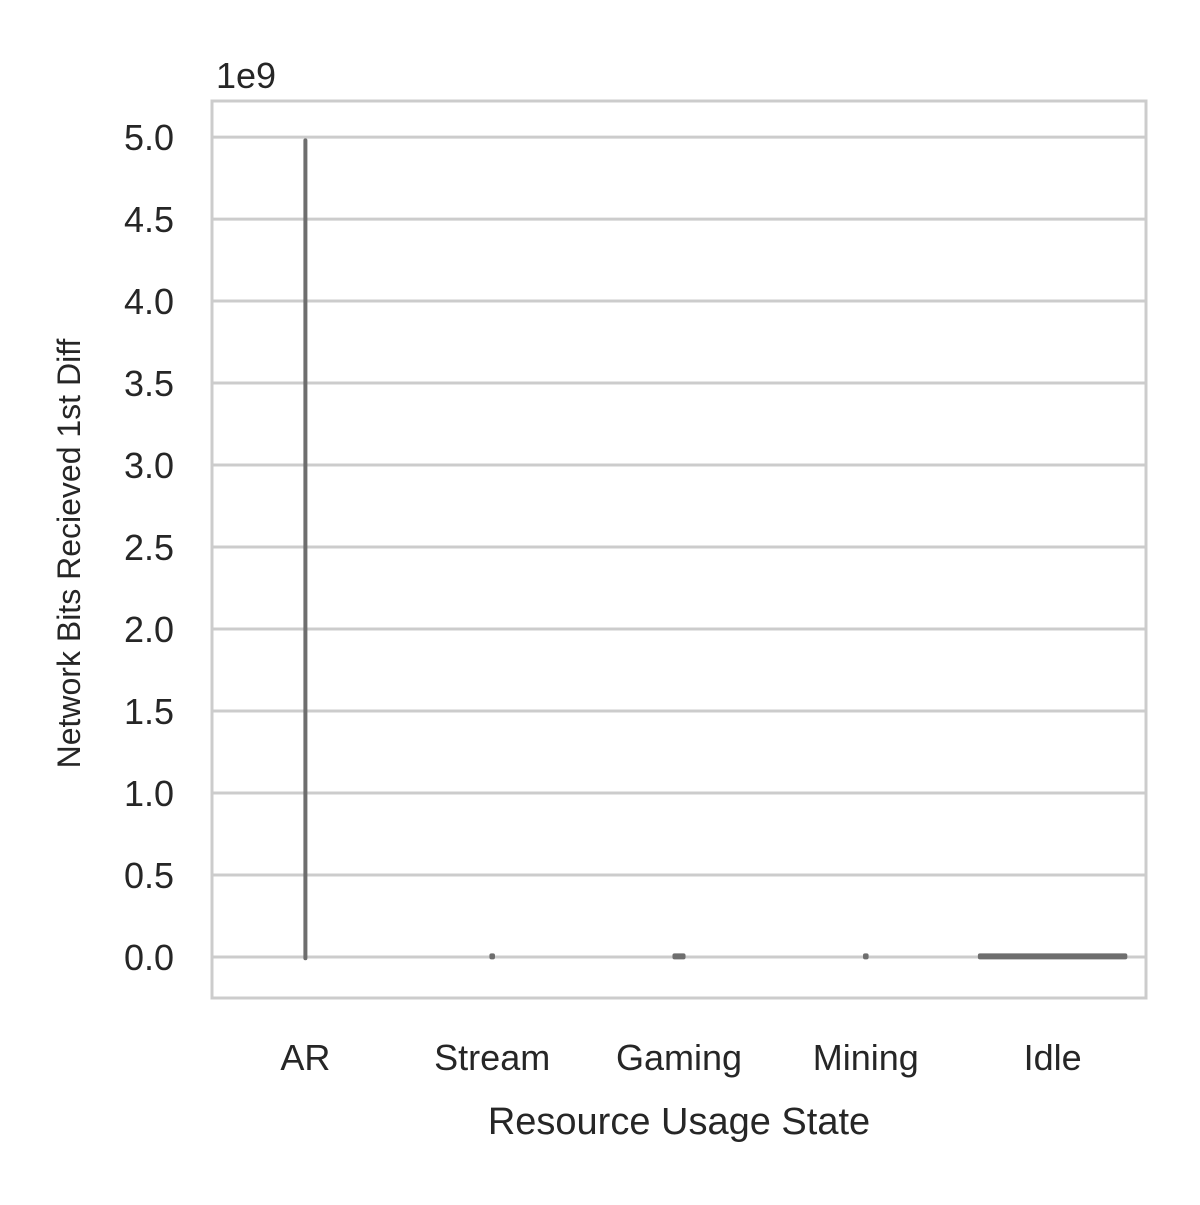 The height and width of the screenshot is (1205, 1200). Describe the element at coordinates (149, 465) in the screenshot. I see `y-tick-label: 3.0` at that location.